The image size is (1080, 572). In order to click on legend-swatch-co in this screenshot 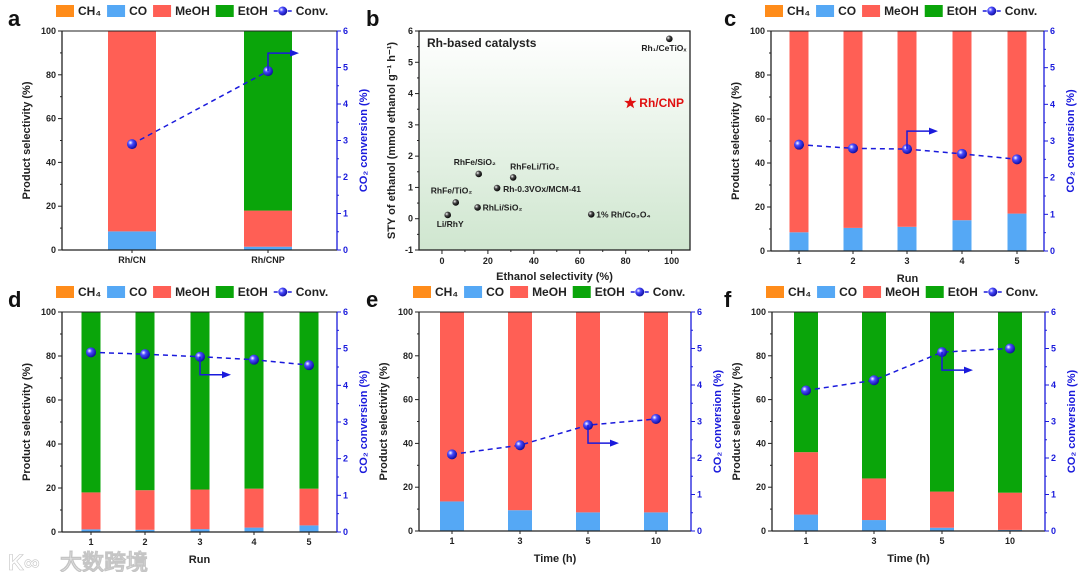, I will do `click(826, 292)`.